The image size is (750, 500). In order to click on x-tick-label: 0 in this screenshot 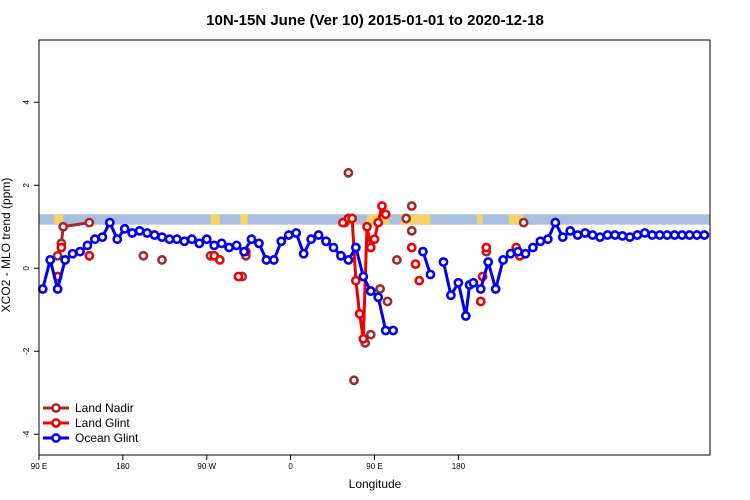, I will do `click(290, 466)`.